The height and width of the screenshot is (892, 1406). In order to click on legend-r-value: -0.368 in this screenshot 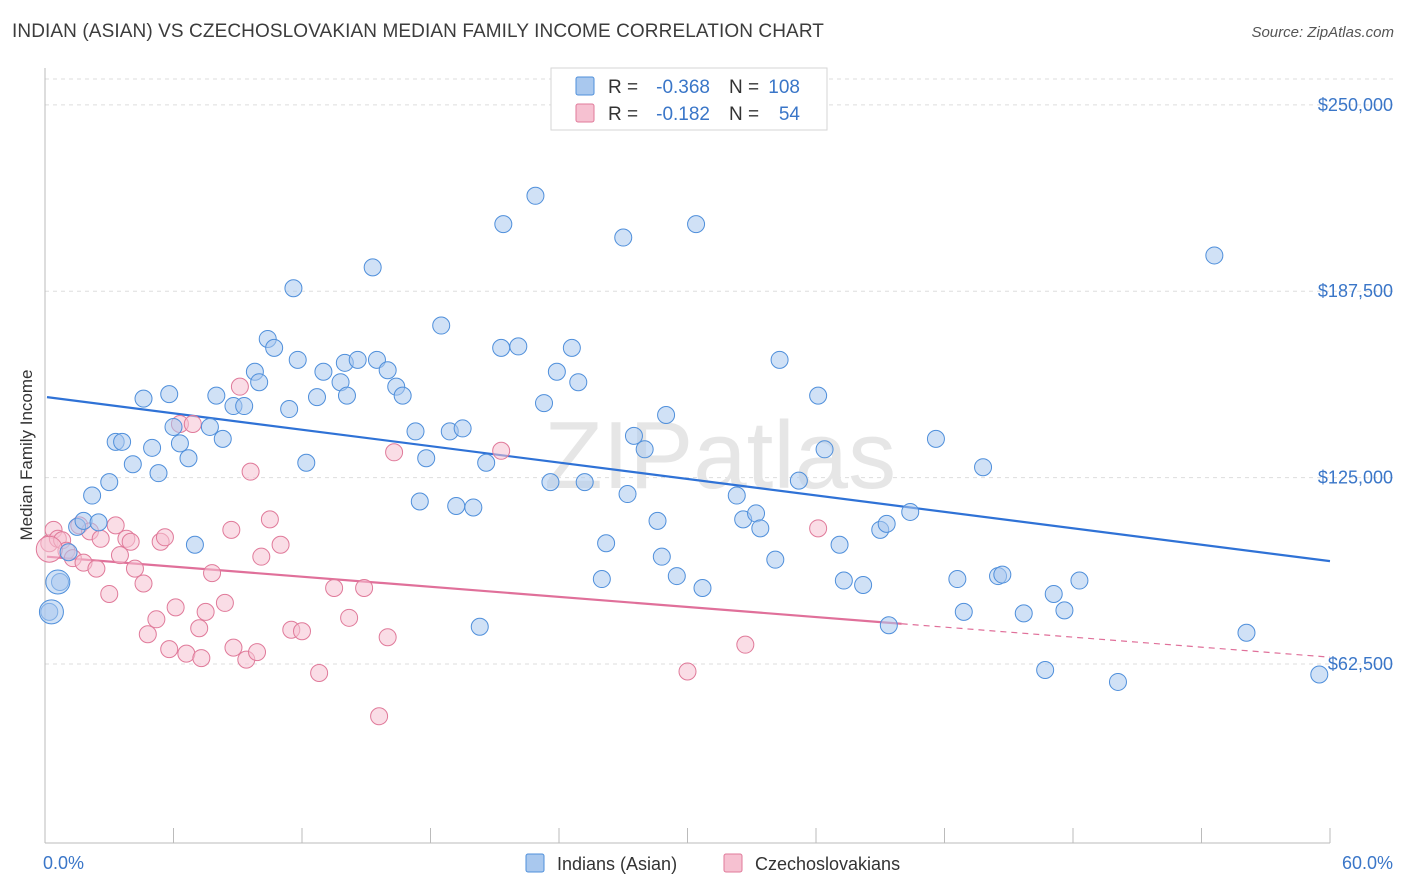, I will do `click(683, 87)`.